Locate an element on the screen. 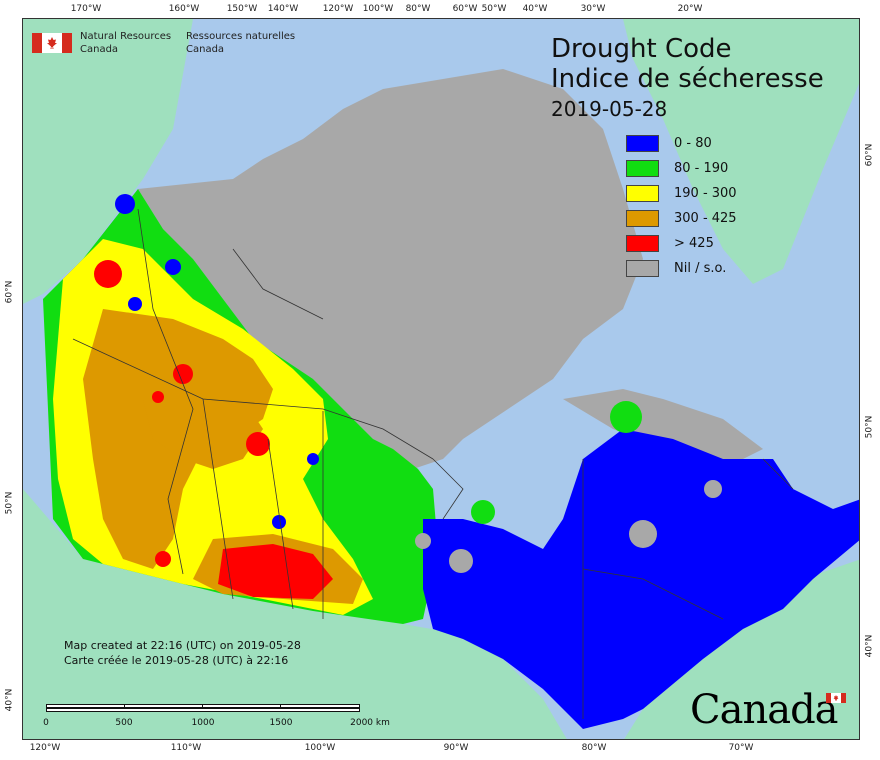 Image resolution: width=880 pixels, height=760 pixels. map-title-fr: Indice de sécheresse is located at coordinates (687, 79).